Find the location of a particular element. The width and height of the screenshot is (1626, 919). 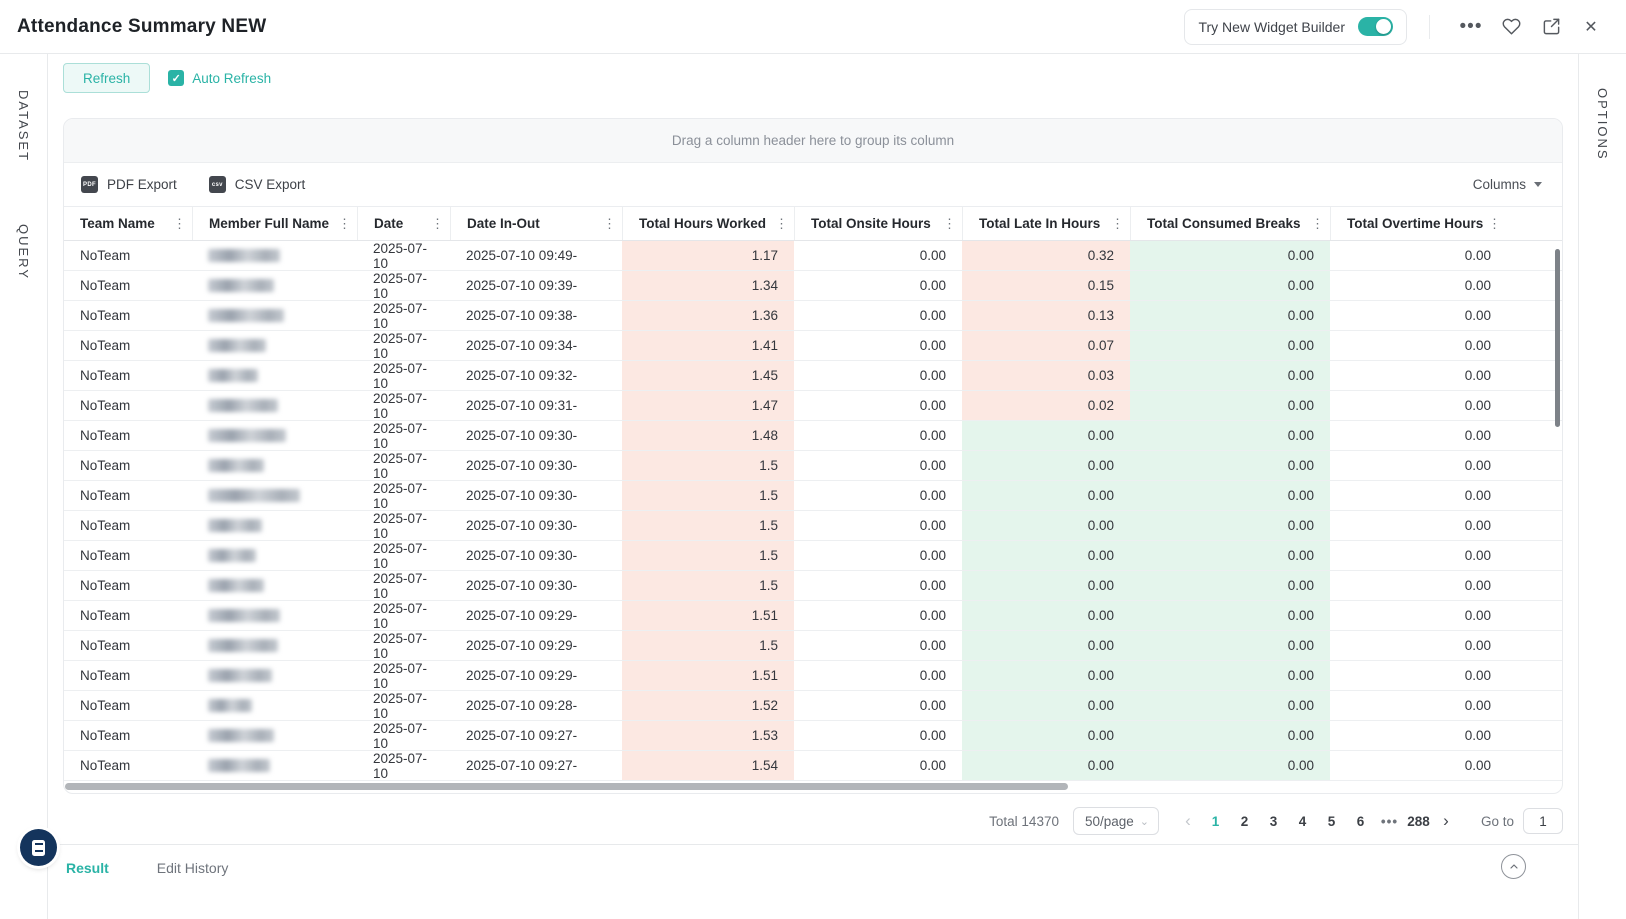

auto-refresh-control: ✓ Auto Refresh is located at coordinates (219, 78).